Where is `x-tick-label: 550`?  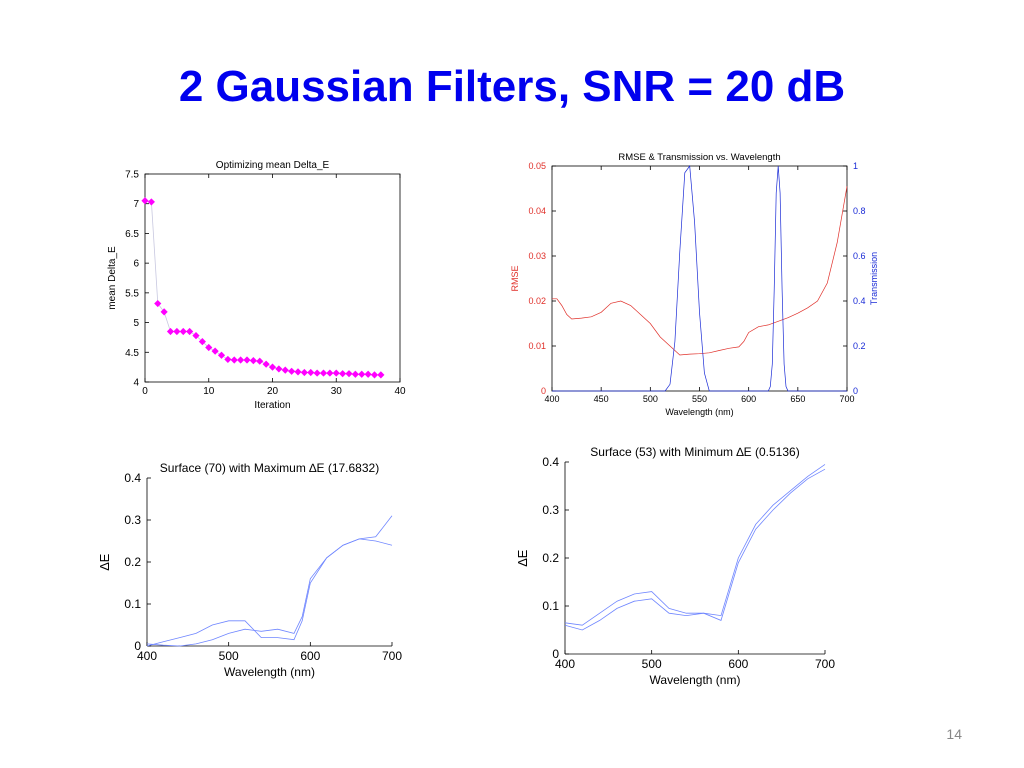
x-tick-label: 550 is located at coordinates (699, 399).